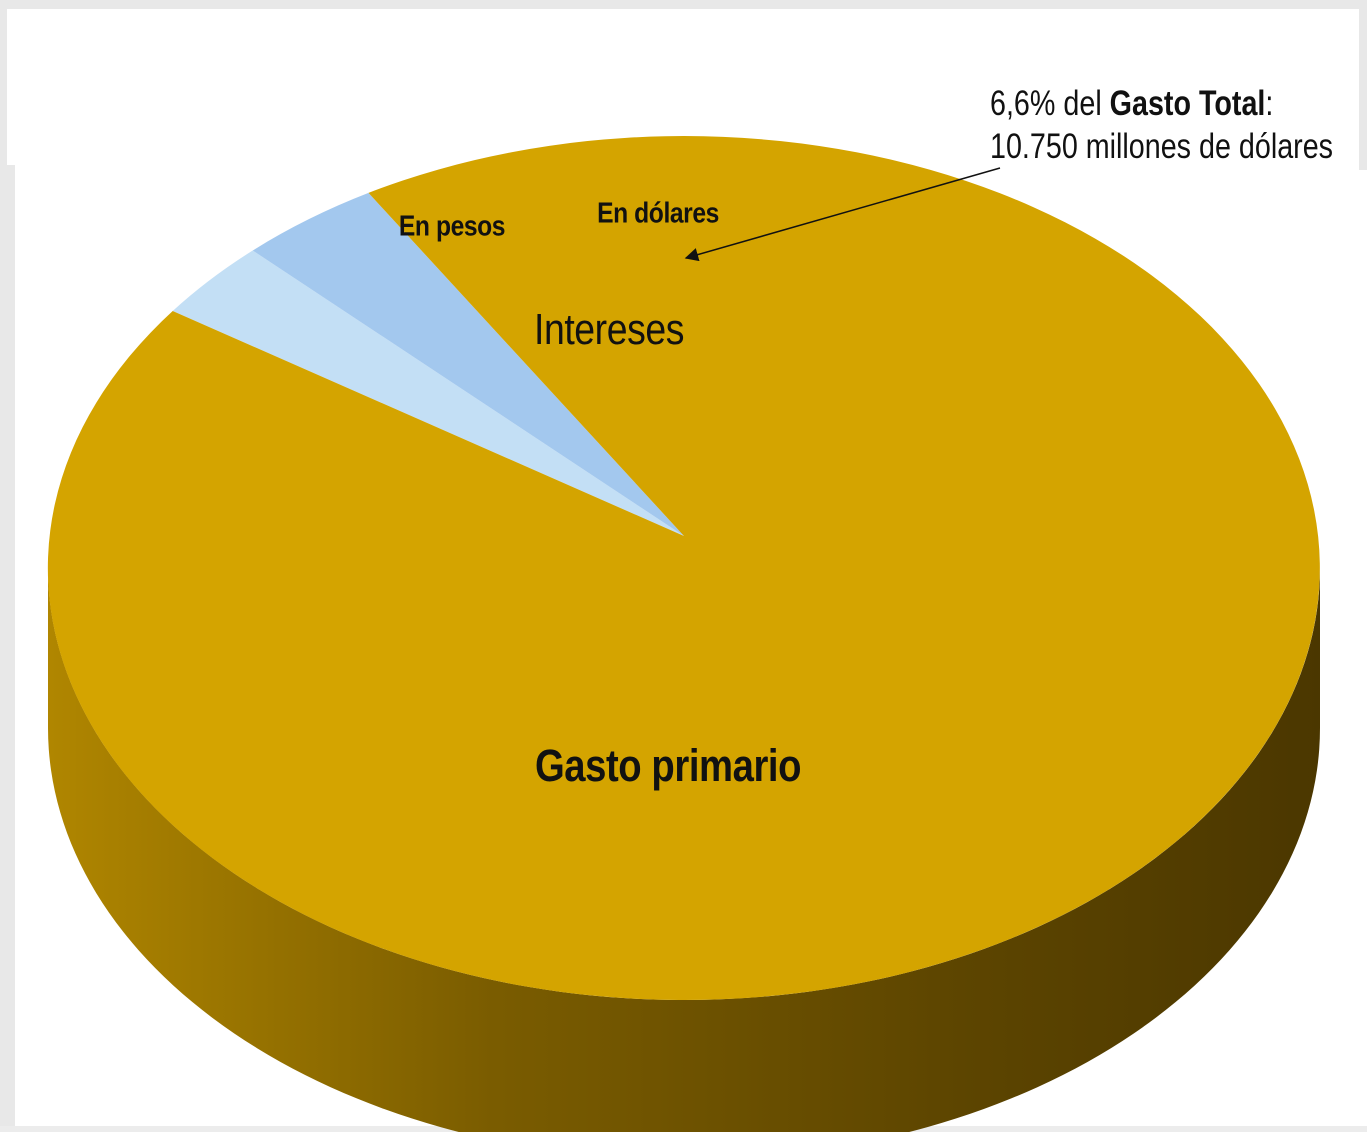 The width and height of the screenshot is (1367, 1132). What do you see at coordinates (609, 329) in the screenshot?
I see `group-label-intereses: Intereses` at bounding box center [609, 329].